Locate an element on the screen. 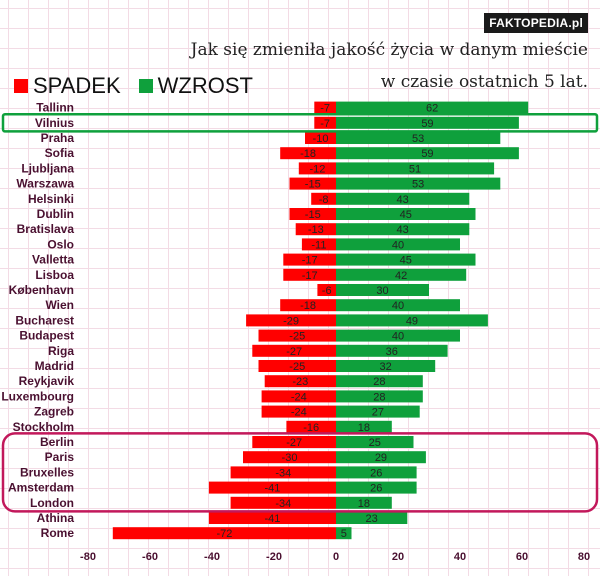  bar-growth-ljubljana is located at coordinates (415, 168).